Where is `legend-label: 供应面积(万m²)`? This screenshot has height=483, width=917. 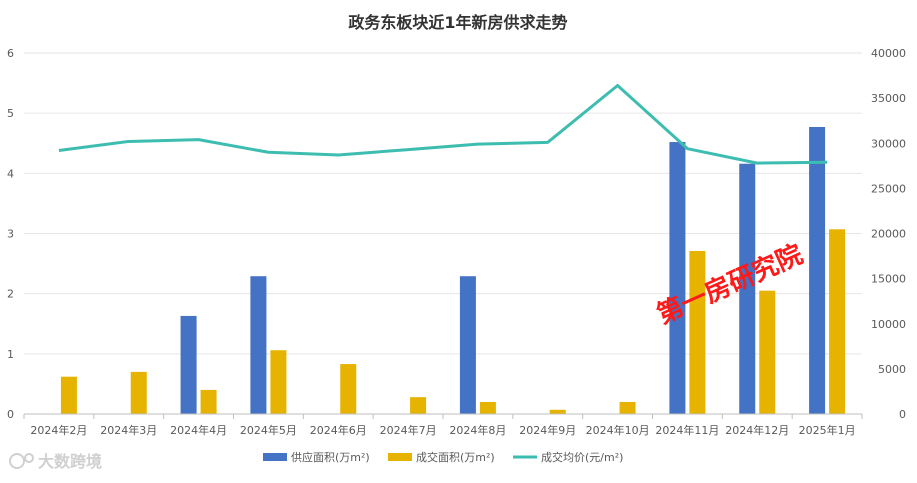
legend-label: 供应面积(万m²) is located at coordinates (330, 457).